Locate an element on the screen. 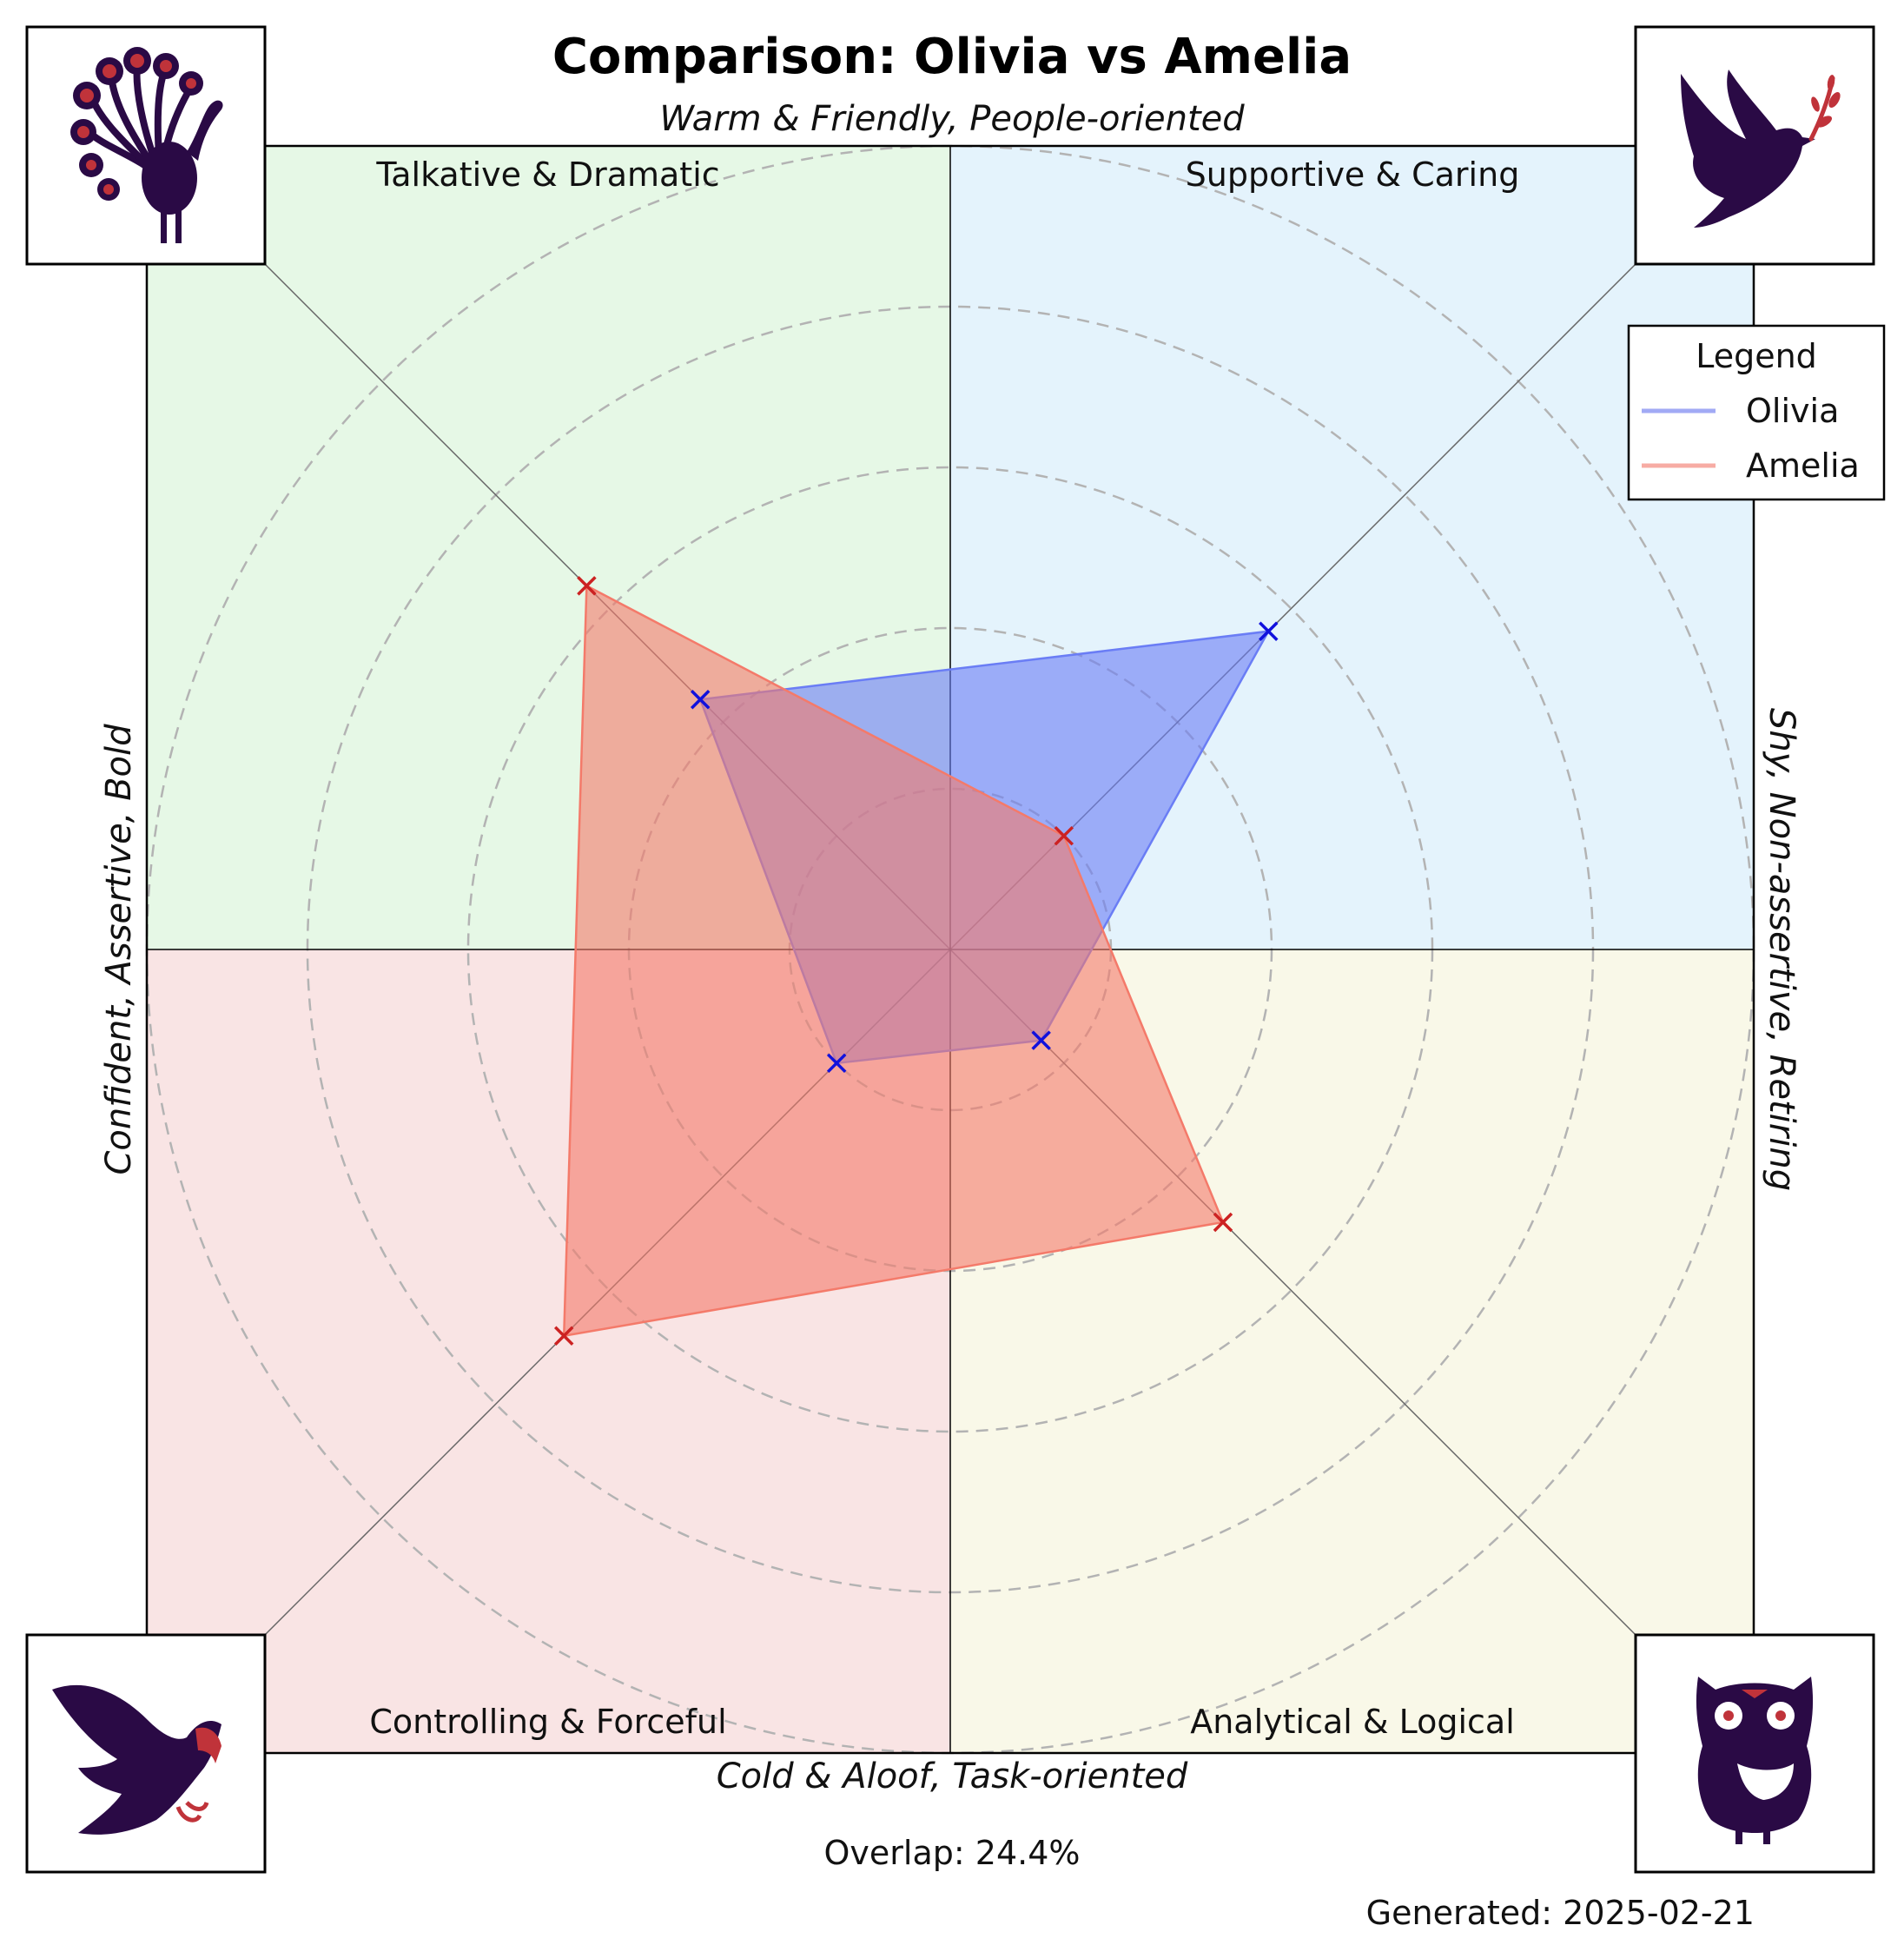 This screenshot has height=1945, width=1904. legend-label-amelia: Amelia is located at coordinates (1803, 466).